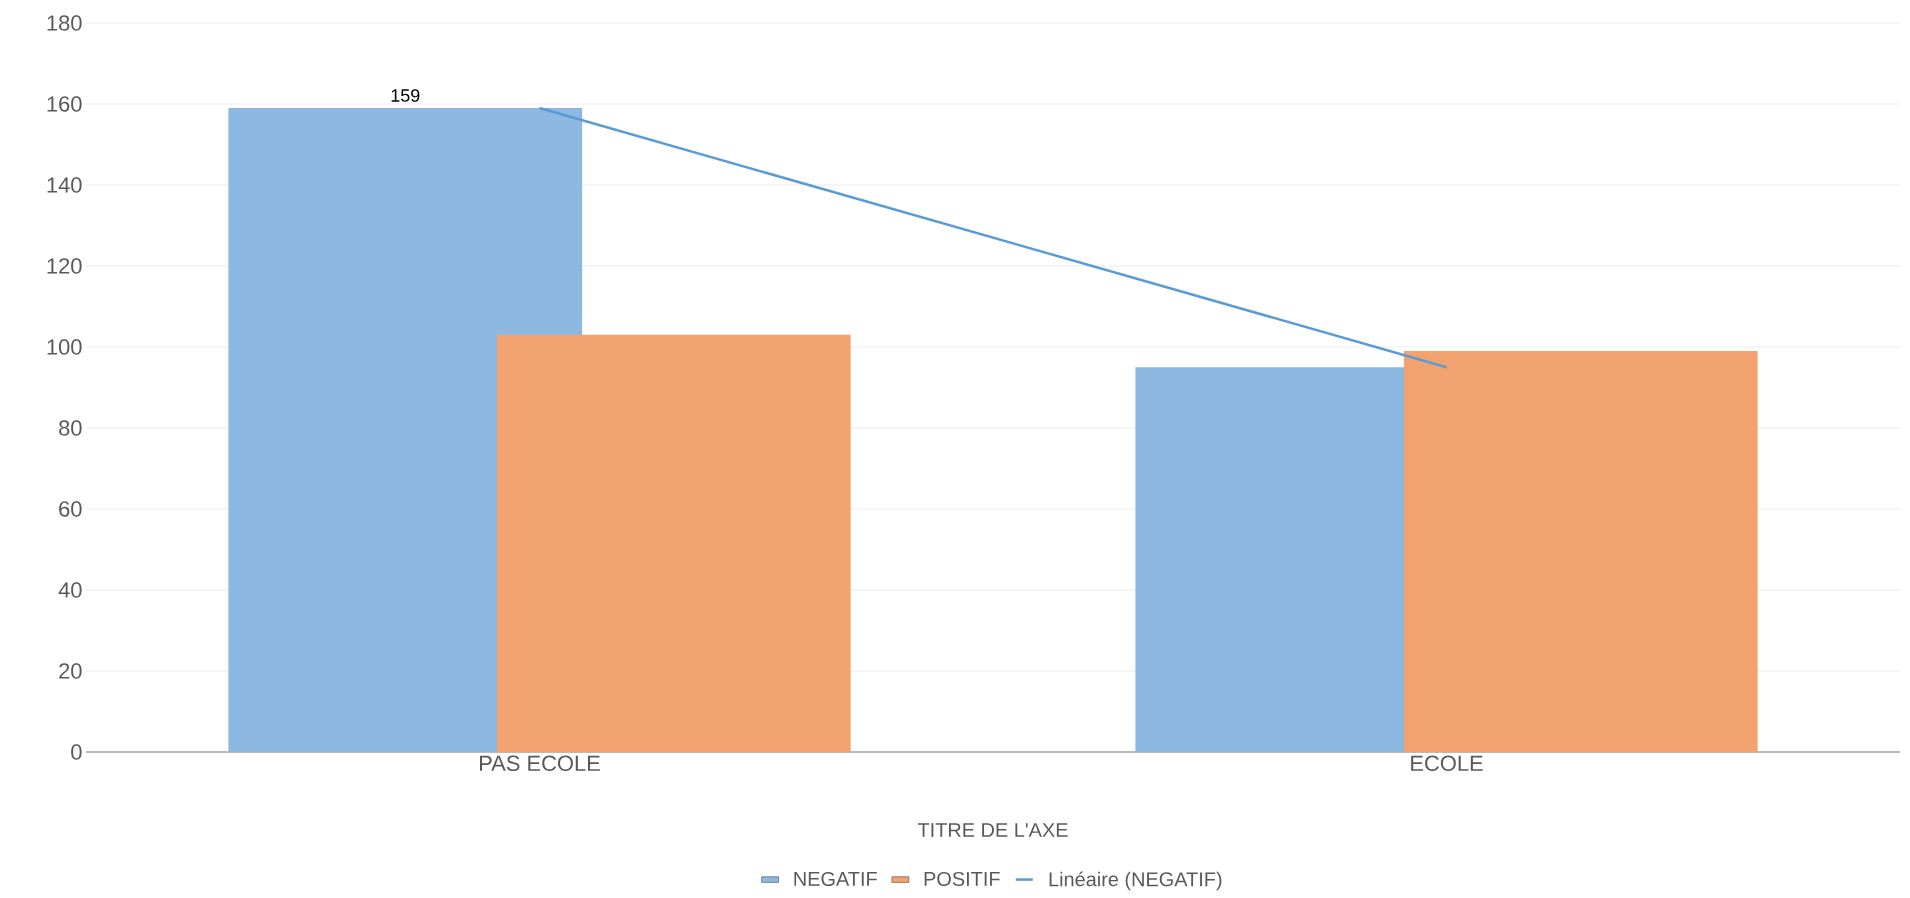 The height and width of the screenshot is (898, 1910). What do you see at coordinates (405, 95) in the screenshot?
I see `data-label: 159` at bounding box center [405, 95].